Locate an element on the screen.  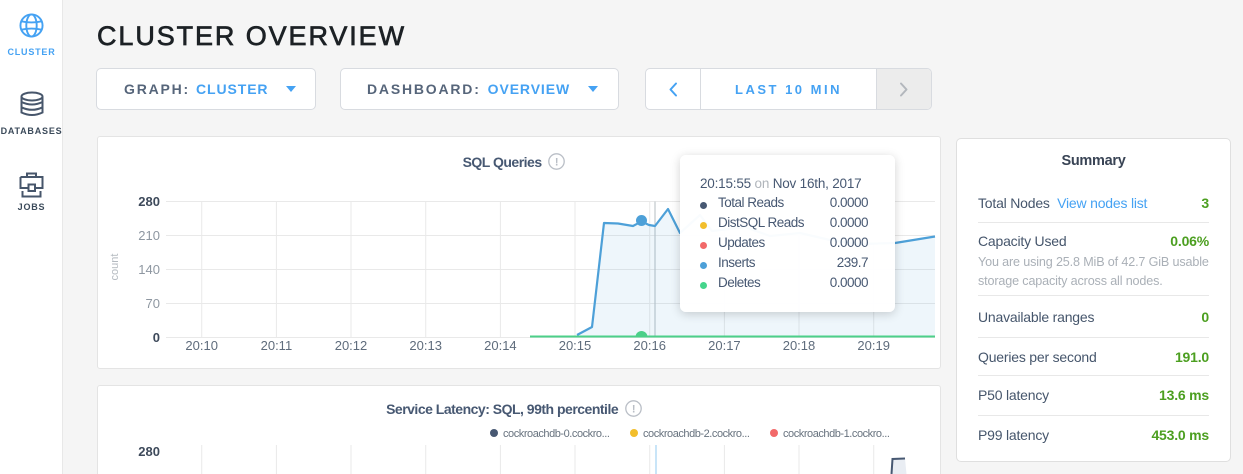
svg-text: 20:16 is located at coordinates (649, 345).